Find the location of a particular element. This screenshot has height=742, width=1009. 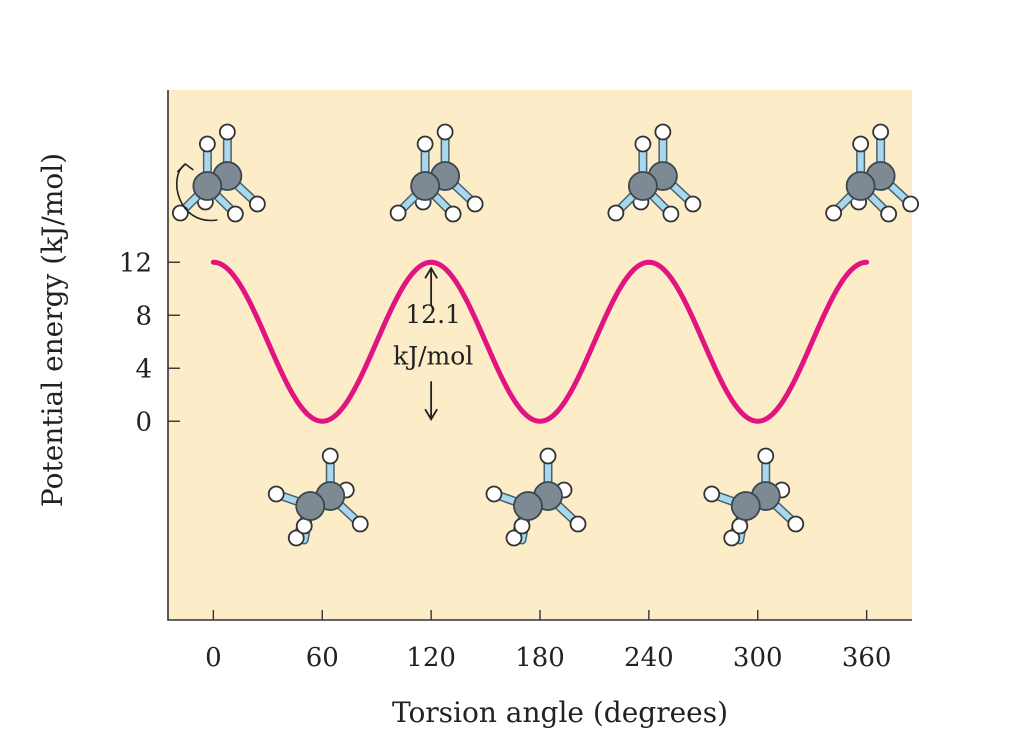

arrow-up-head is located at coordinates (431, 272).